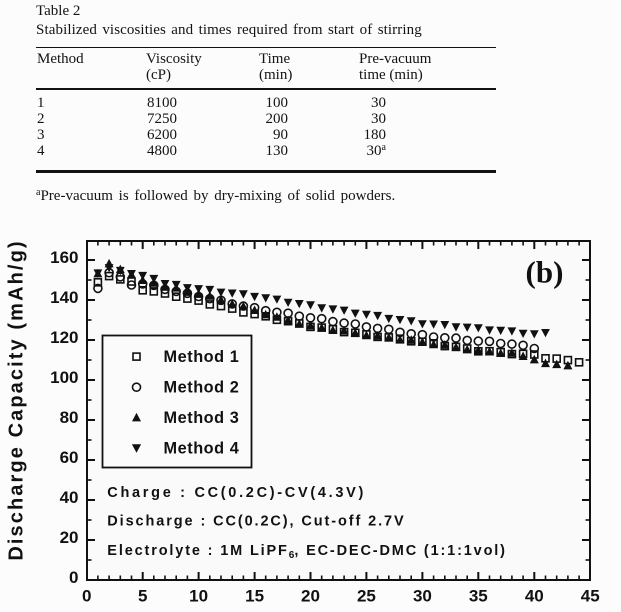 Image resolution: width=621 pixels, height=612 pixels. Describe the element at coordinates (545, 272) in the screenshot. I see `svg-text: (b)` at that location.